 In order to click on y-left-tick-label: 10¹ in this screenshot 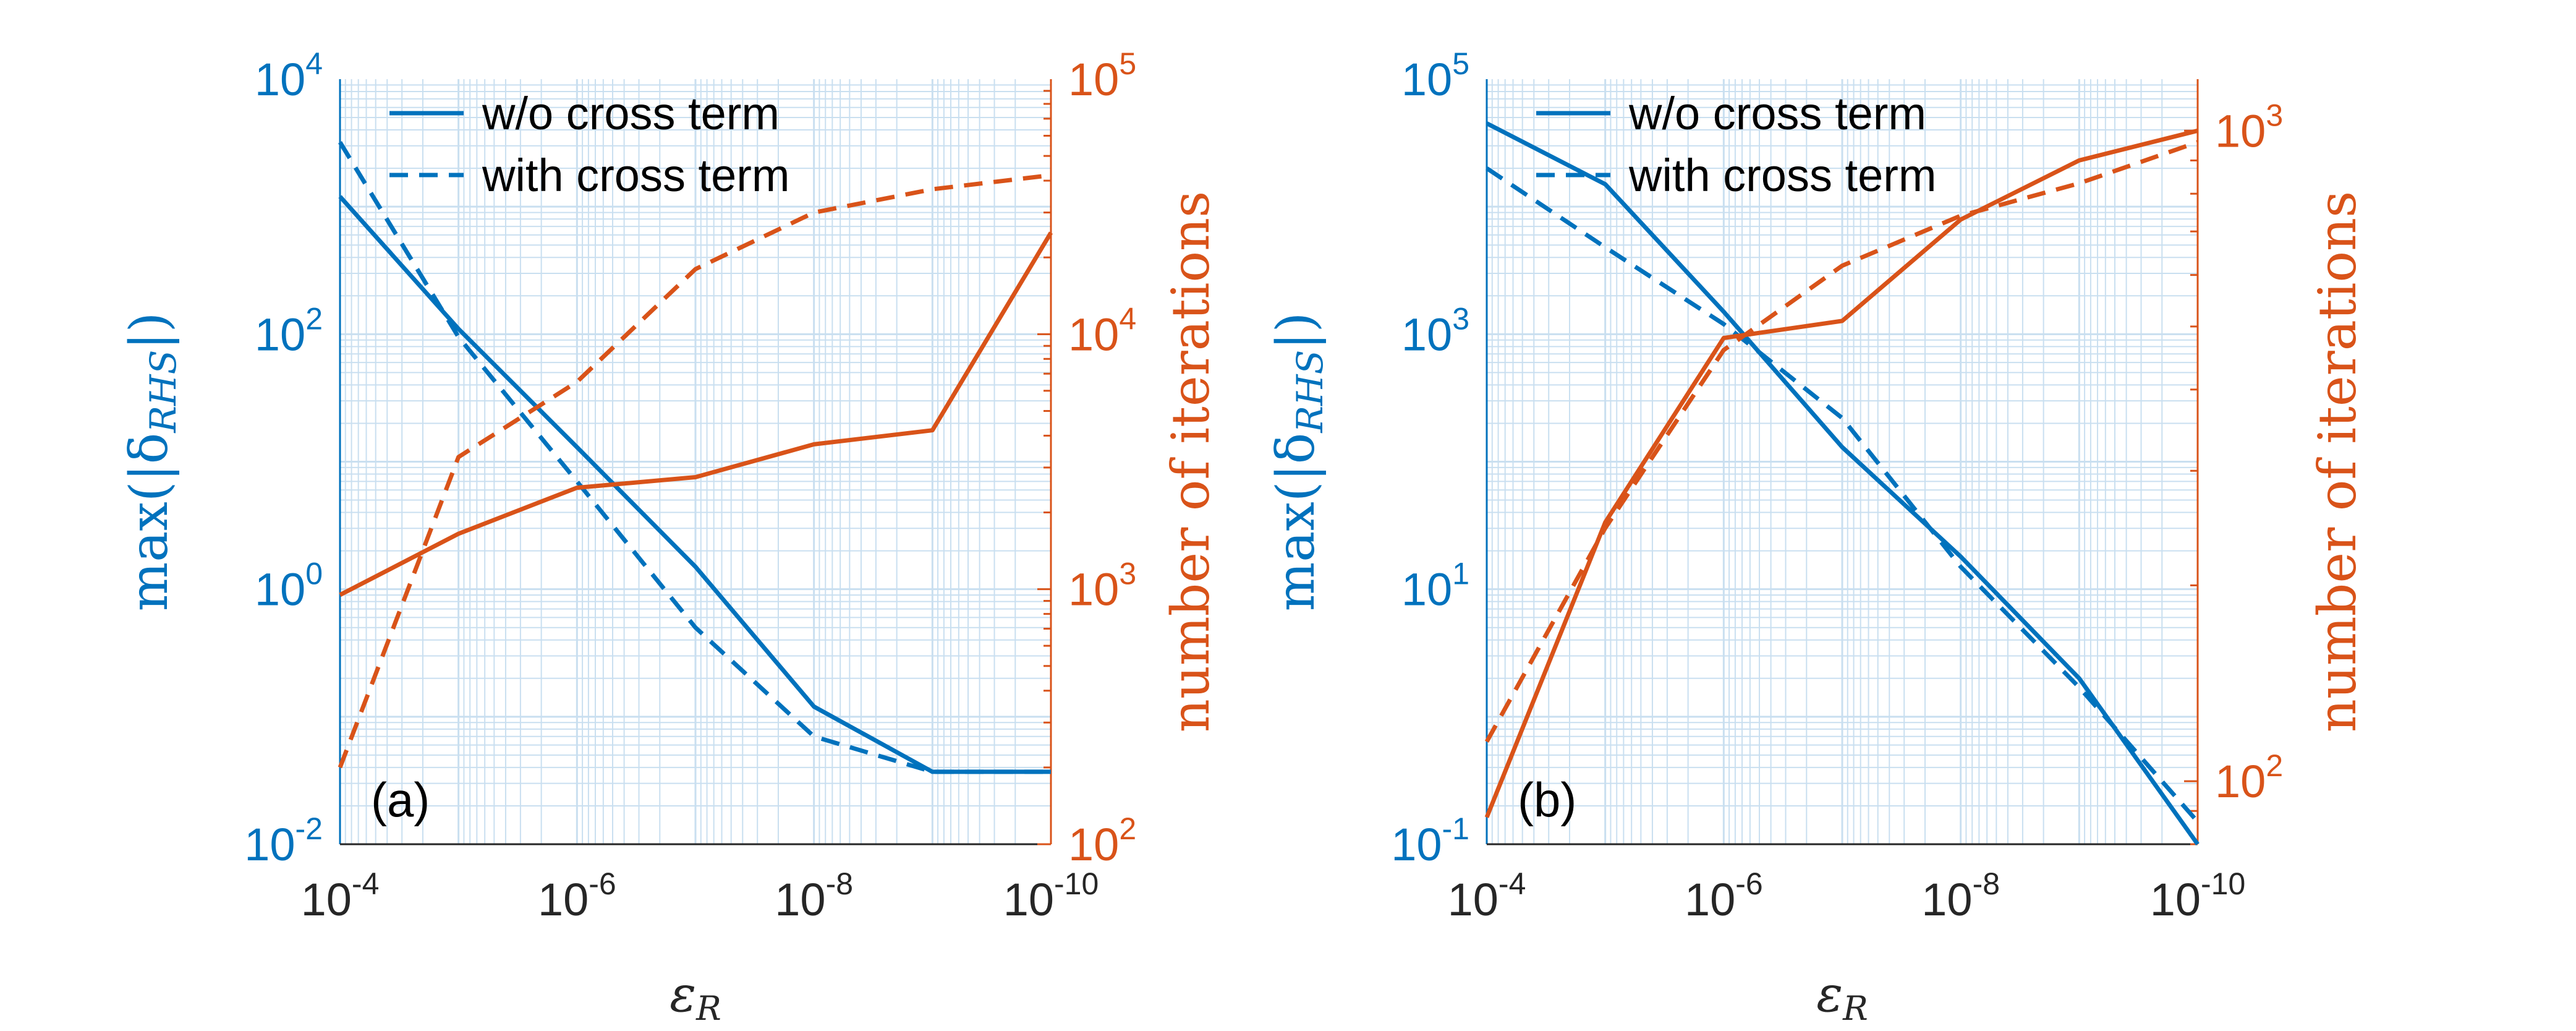, I will do `click(1435, 586)`.